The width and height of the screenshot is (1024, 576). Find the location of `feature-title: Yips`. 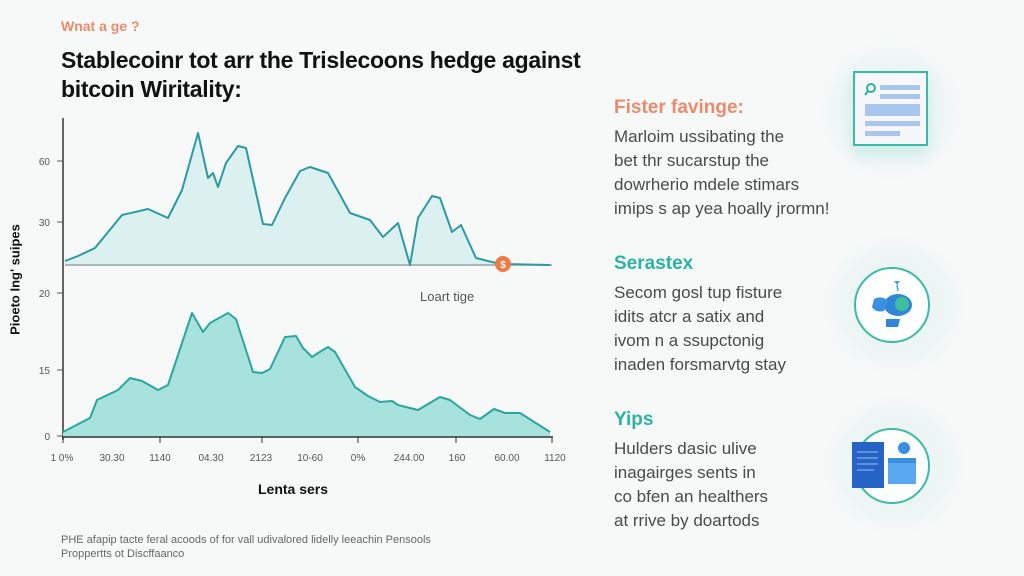

feature-title: Yips is located at coordinates (634, 419).